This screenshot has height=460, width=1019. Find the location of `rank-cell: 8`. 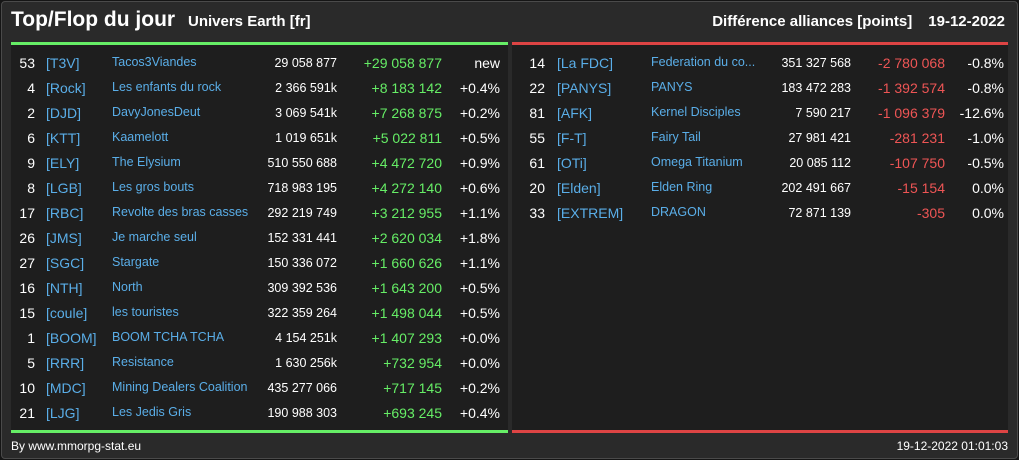

rank-cell: 8 is located at coordinates (31, 188).